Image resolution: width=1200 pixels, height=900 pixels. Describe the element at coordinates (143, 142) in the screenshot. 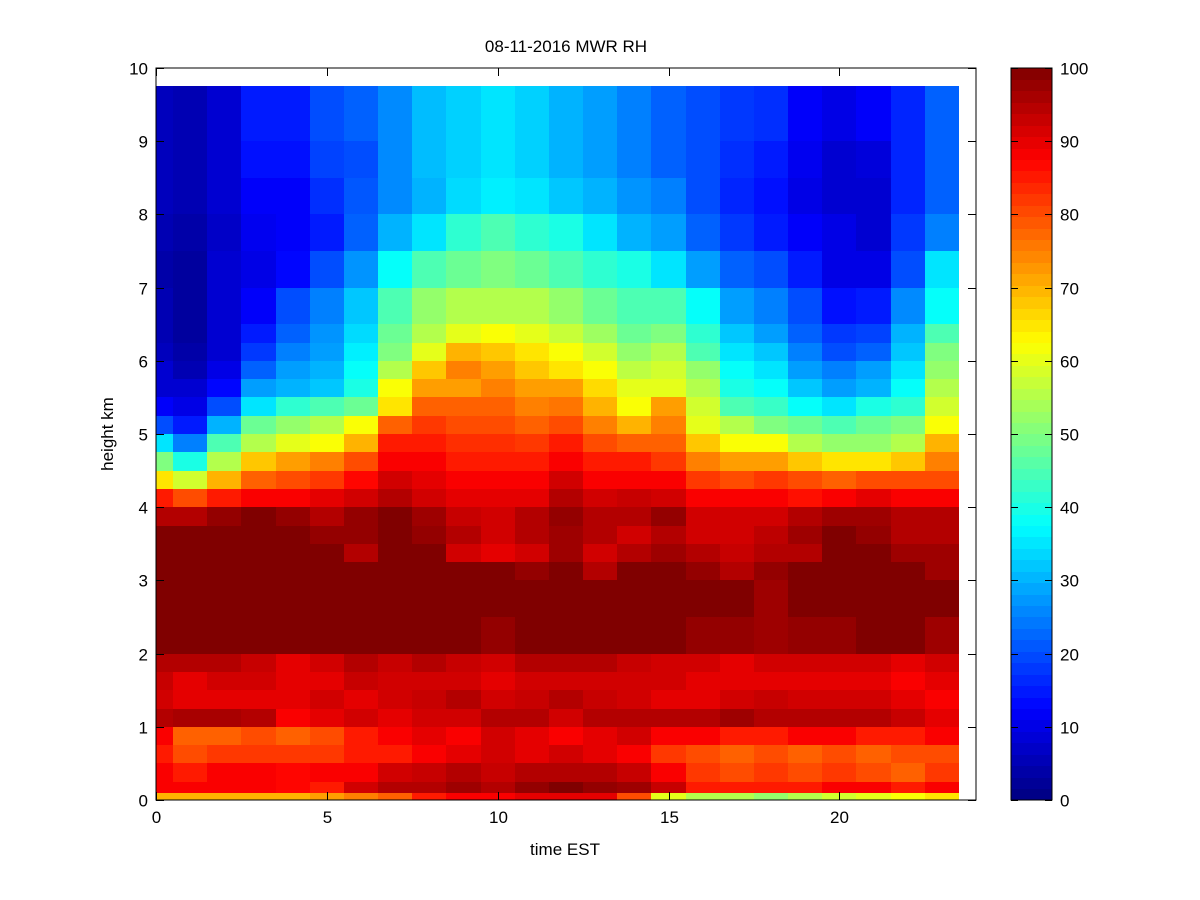

I see `y-tick-label: 9` at that location.